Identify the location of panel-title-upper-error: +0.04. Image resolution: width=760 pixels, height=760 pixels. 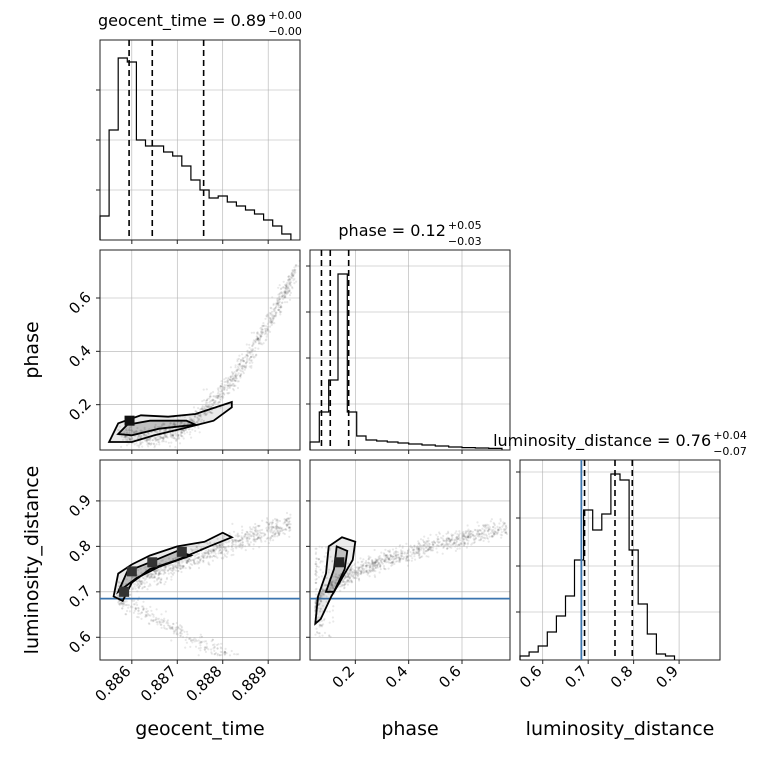
(730, 435).